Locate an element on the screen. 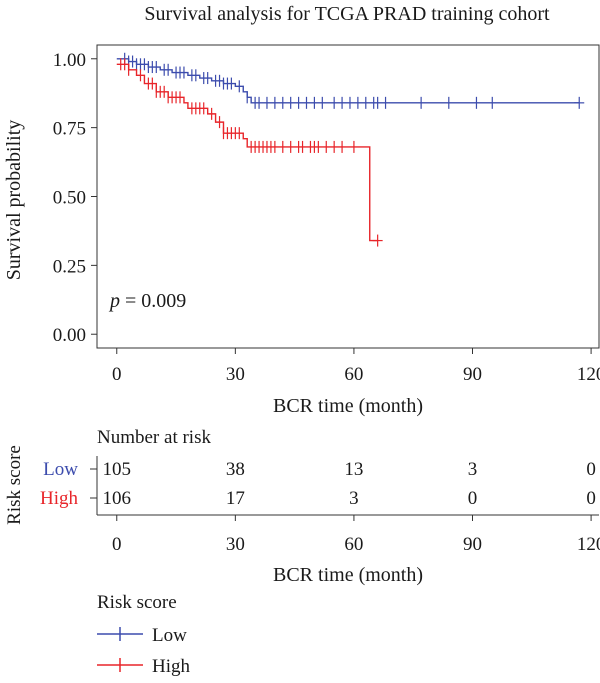 The height and width of the screenshot is (683, 600). risk-x-tick-label: 0 is located at coordinates (117, 544).